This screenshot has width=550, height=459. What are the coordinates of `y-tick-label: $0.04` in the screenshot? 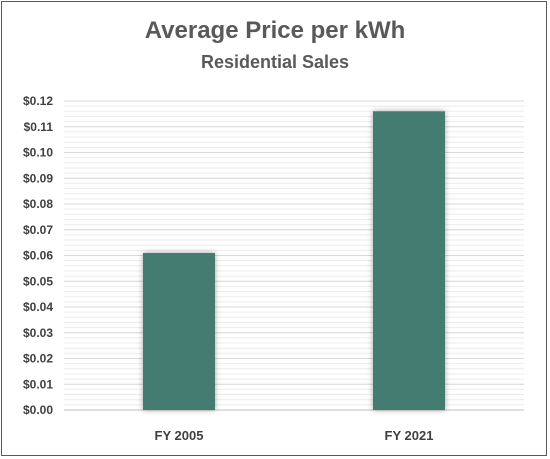 It's located at (38, 307).